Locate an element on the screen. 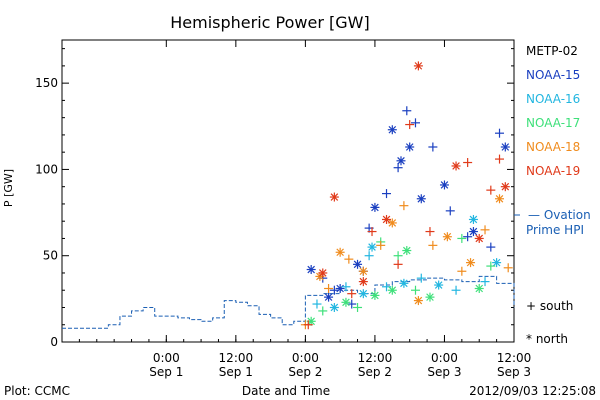 The width and height of the screenshot is (600, 400). legend-entry-noaa-15: NOAA-15 is located at coordinates (553, 75).